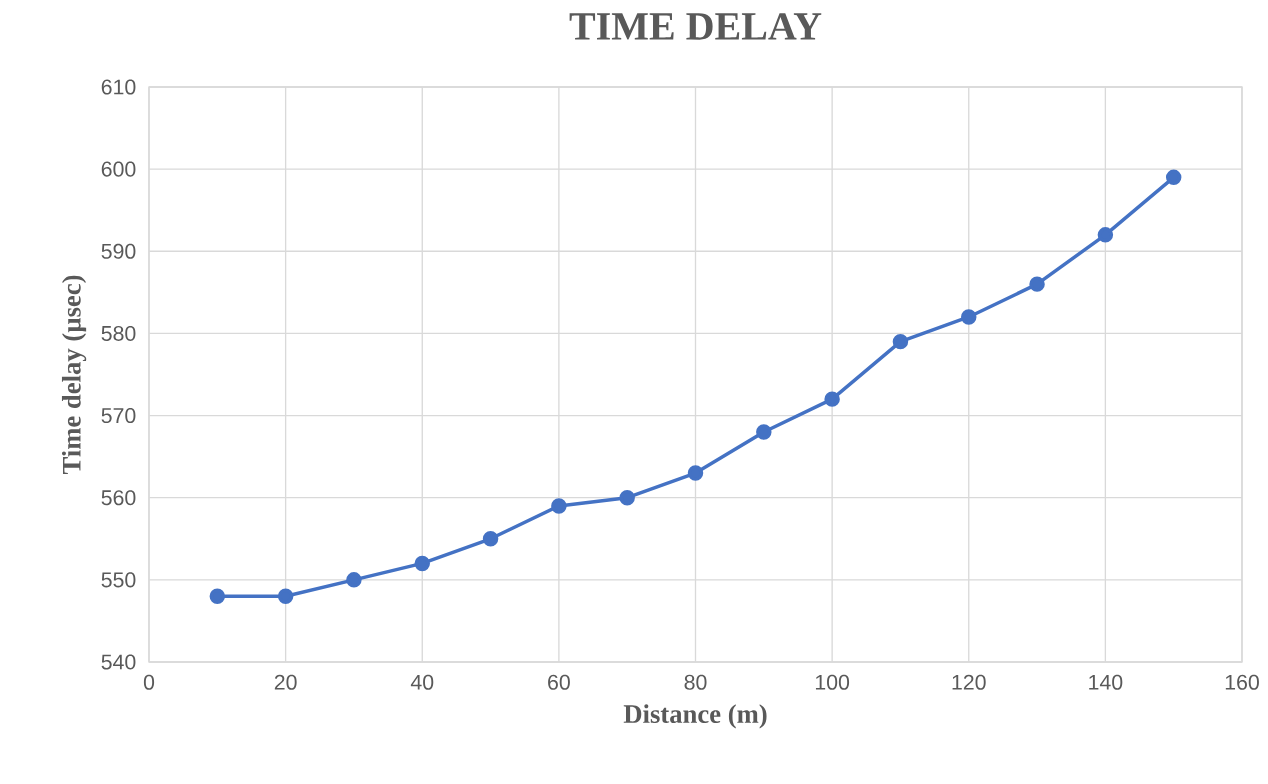 Image resolution: width=1268 pixels, height=784 pixels. Describe the element at coordinates (118, 333) in the screenshot. I see `y-tick-label: 580` at that location.